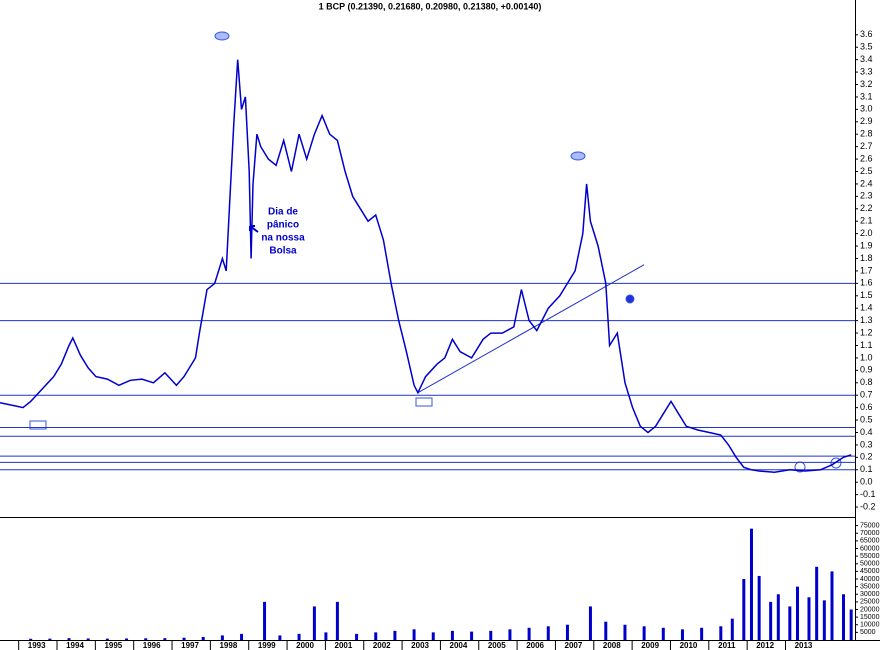 Image resolution: width=880 pixels, height=650 pixels. Describe the element at coordinates (497, 645) in the screenshot. I see `x-tick-label: 2005` at that location.